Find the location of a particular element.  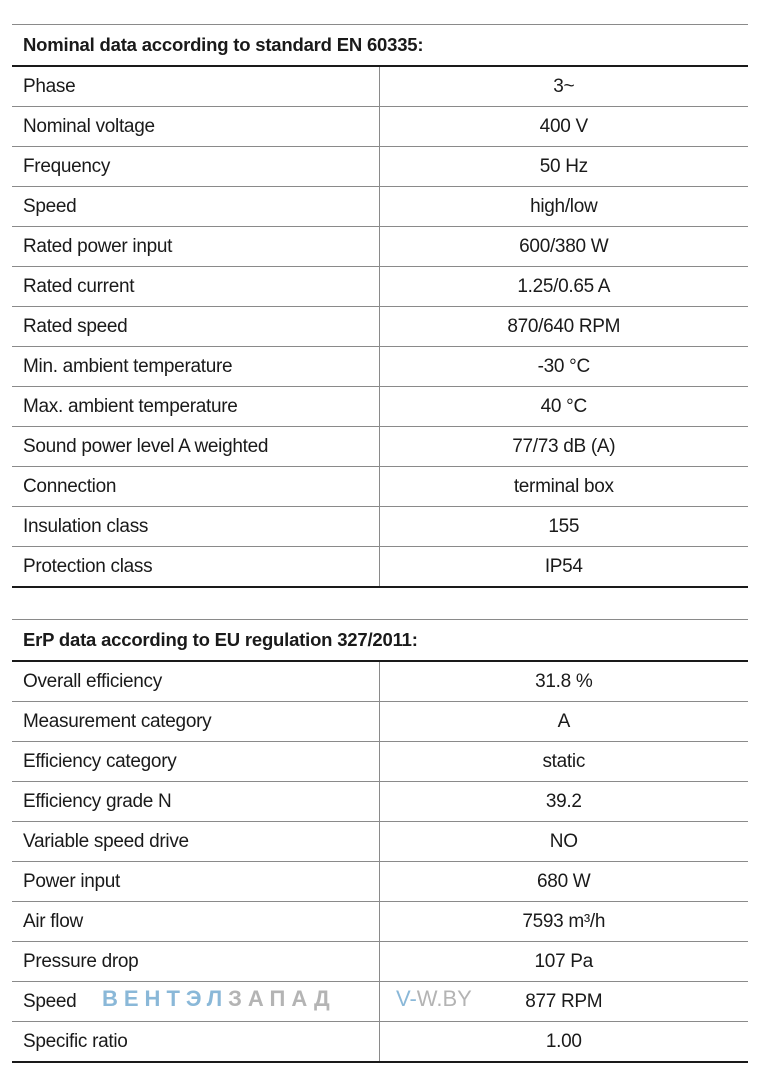

row-label: Insulation class is located at coordinates (195, 526).